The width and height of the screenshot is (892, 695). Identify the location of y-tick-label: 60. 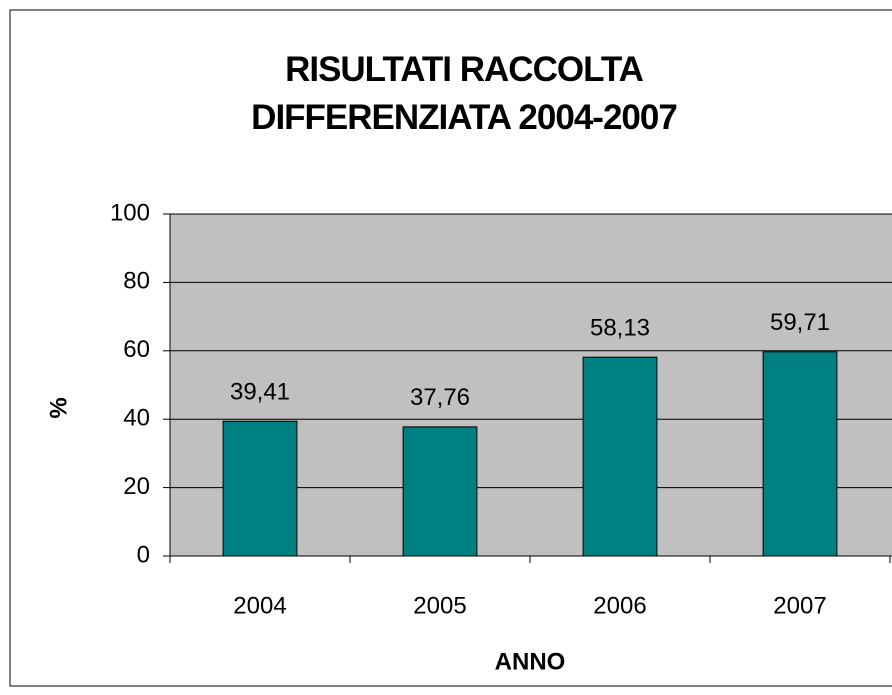
(136, 349).